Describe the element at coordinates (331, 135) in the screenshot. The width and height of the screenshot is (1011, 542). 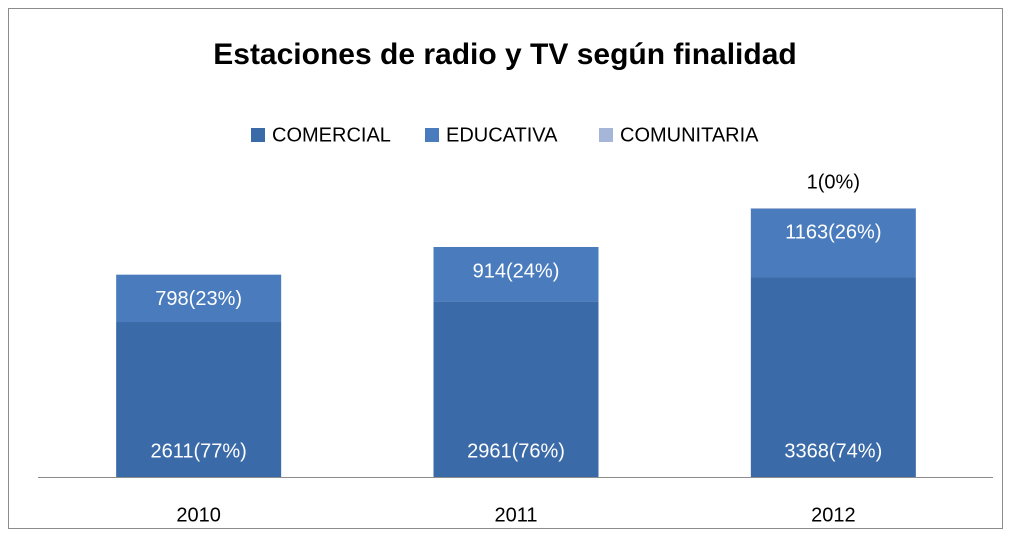
I see `legend-label: COMERCIAL` at that location.